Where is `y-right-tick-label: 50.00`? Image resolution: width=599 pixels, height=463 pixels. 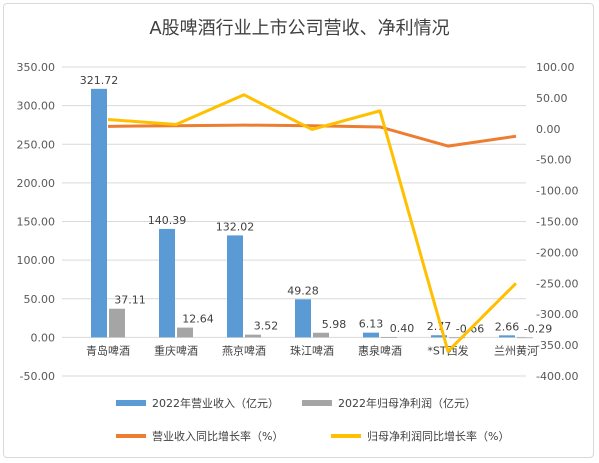 y-right-tick-label: 50.00 is located at coordinates (552, 98).